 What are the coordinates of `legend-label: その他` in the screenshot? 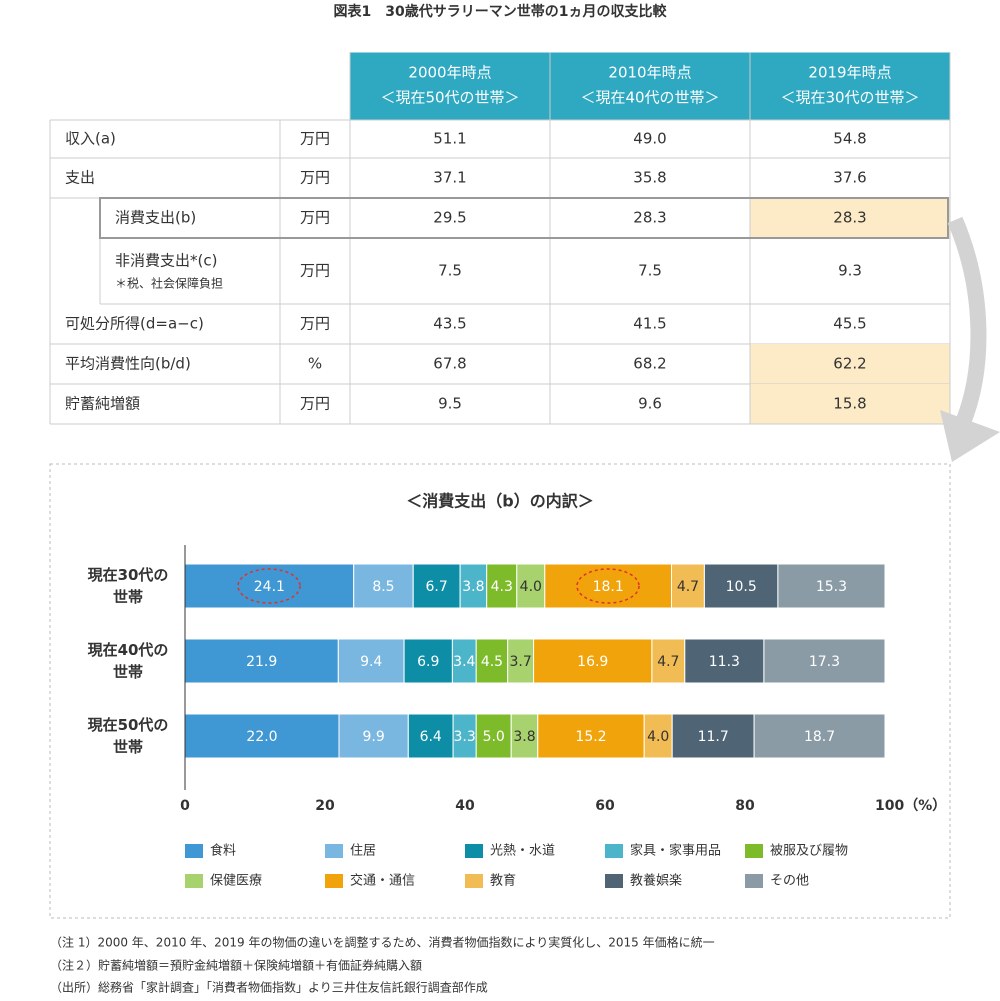 It's located at (789, 881).